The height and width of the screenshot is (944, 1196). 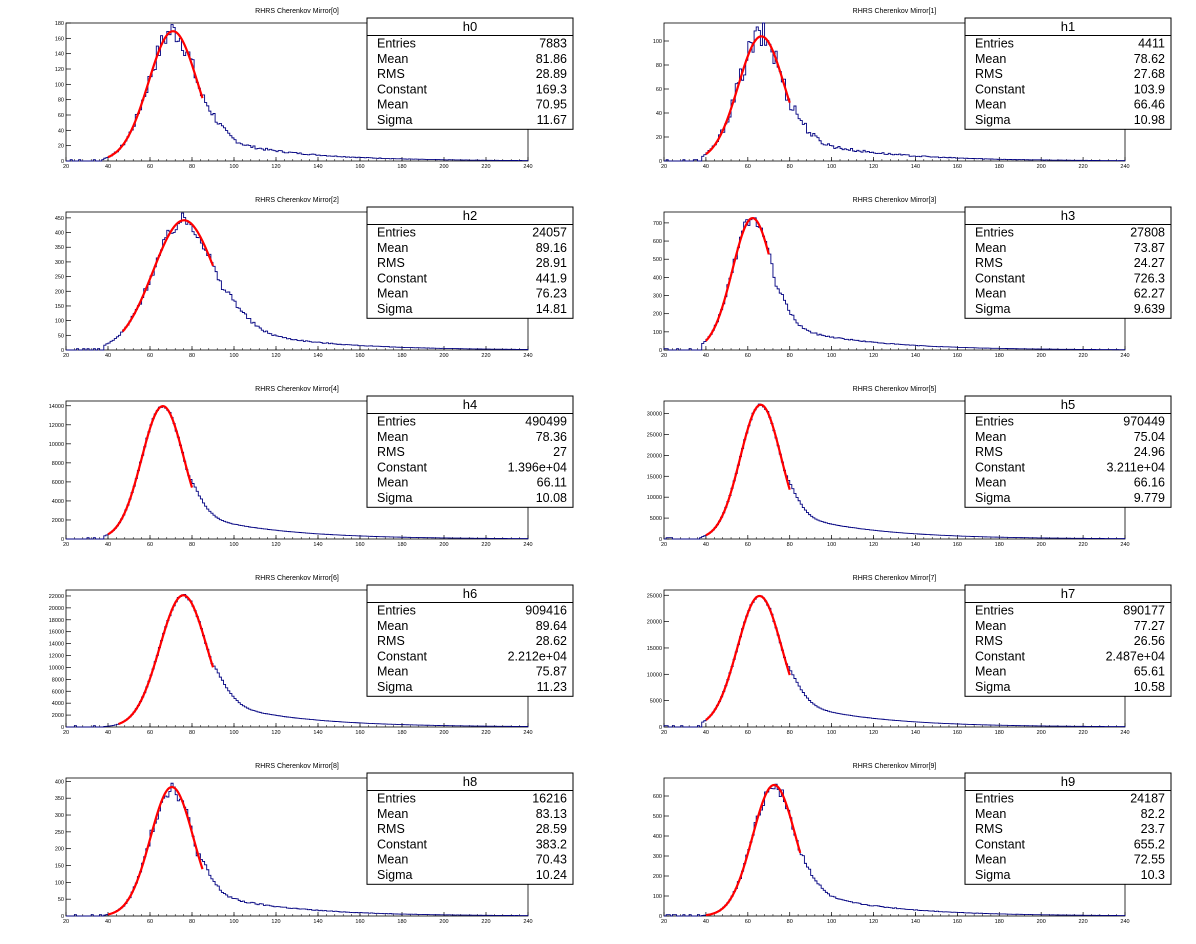 What do you see at coordinates (470, 26) in the screenshot?
I see `stats-name: h0` at bounding box center [470, 26].